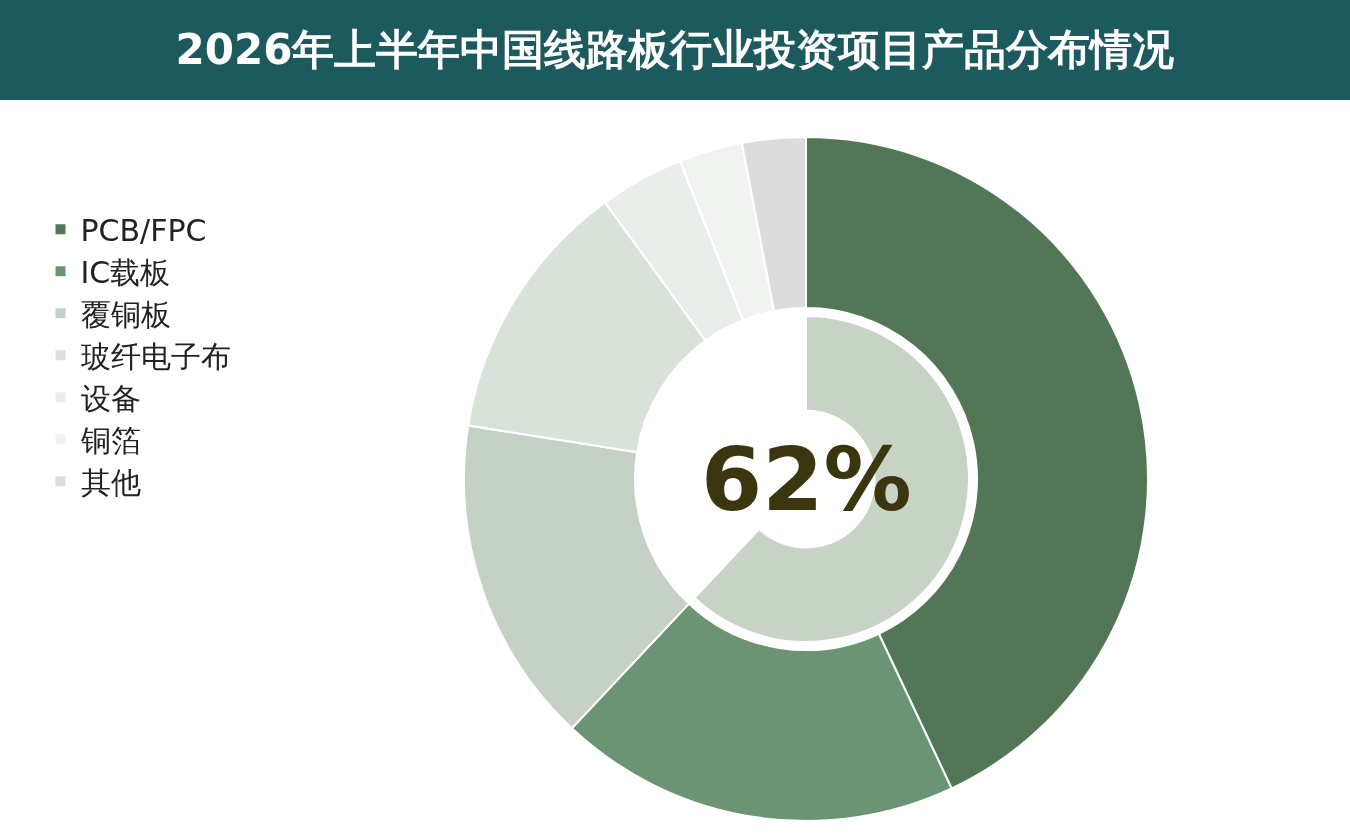 The image size is (1350, 838). I want to click on legend-label: 其他, so click(110, 483).